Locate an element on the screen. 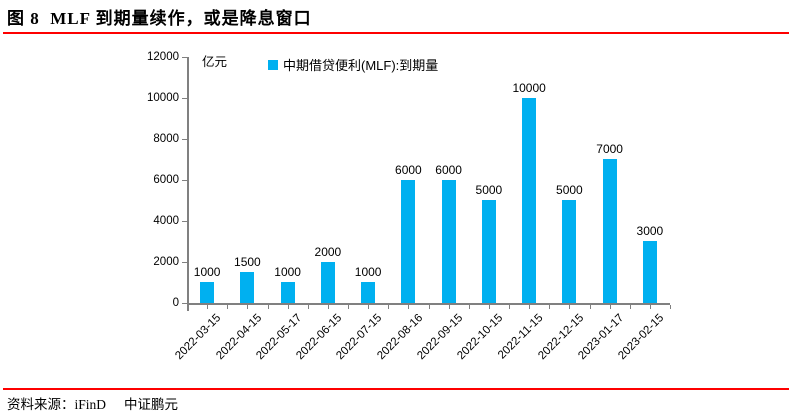 The height and width of the screenshot is (417, 792). source-line: 资料来源：iFinD 中证鹏元 is located at coordinates (92, 403).